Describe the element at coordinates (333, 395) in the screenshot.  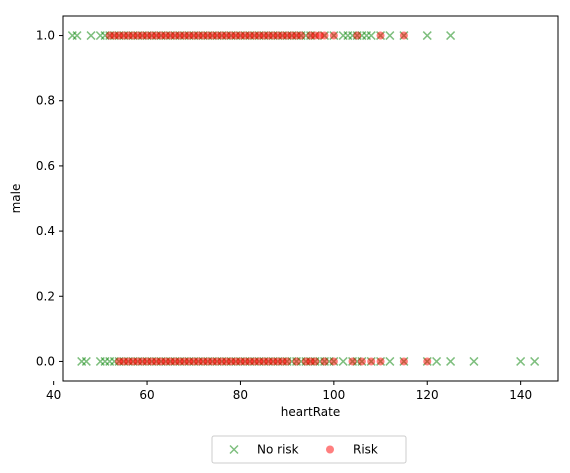
I see `x-tick-label: 100` at that location.